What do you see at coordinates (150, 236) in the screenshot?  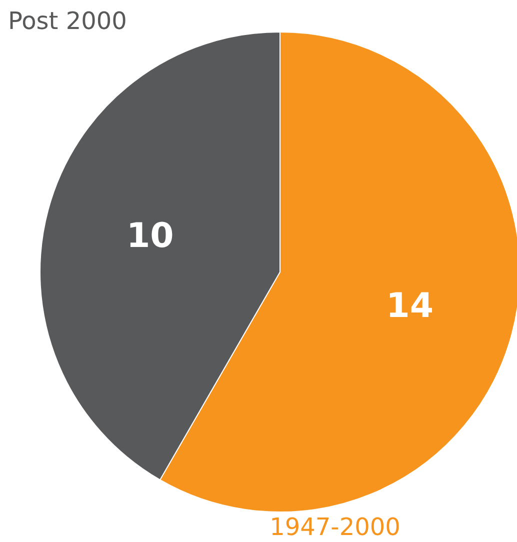 I see `data-label: 10` at bounding box center [150, 236].